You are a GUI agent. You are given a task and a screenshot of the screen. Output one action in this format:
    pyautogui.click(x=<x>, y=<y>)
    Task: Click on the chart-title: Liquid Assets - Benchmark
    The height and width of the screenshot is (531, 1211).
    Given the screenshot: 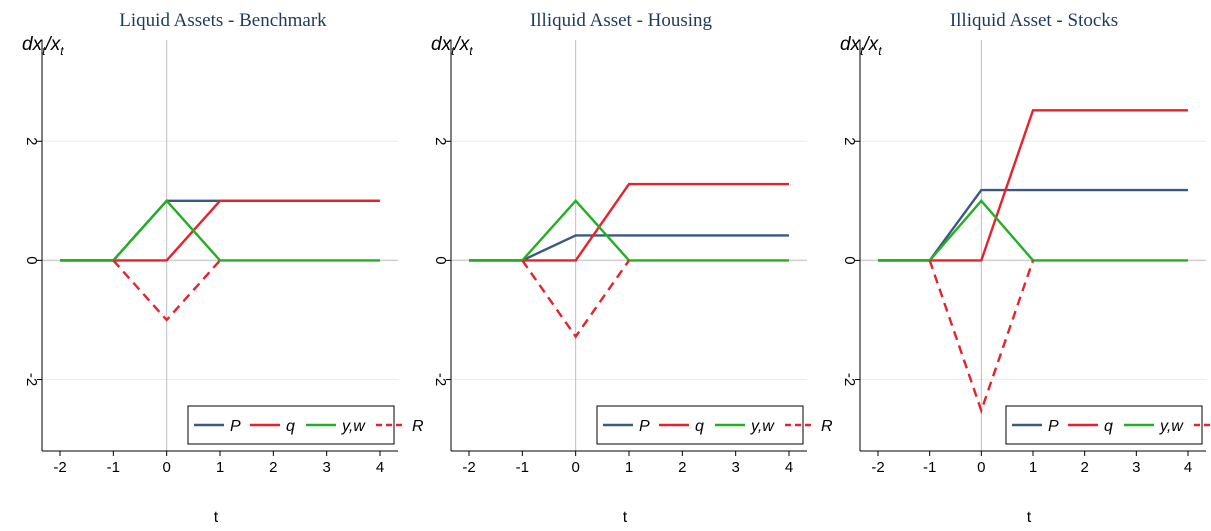 What is the action you would take?
    pyautogui.click(x=223, y=20)
    